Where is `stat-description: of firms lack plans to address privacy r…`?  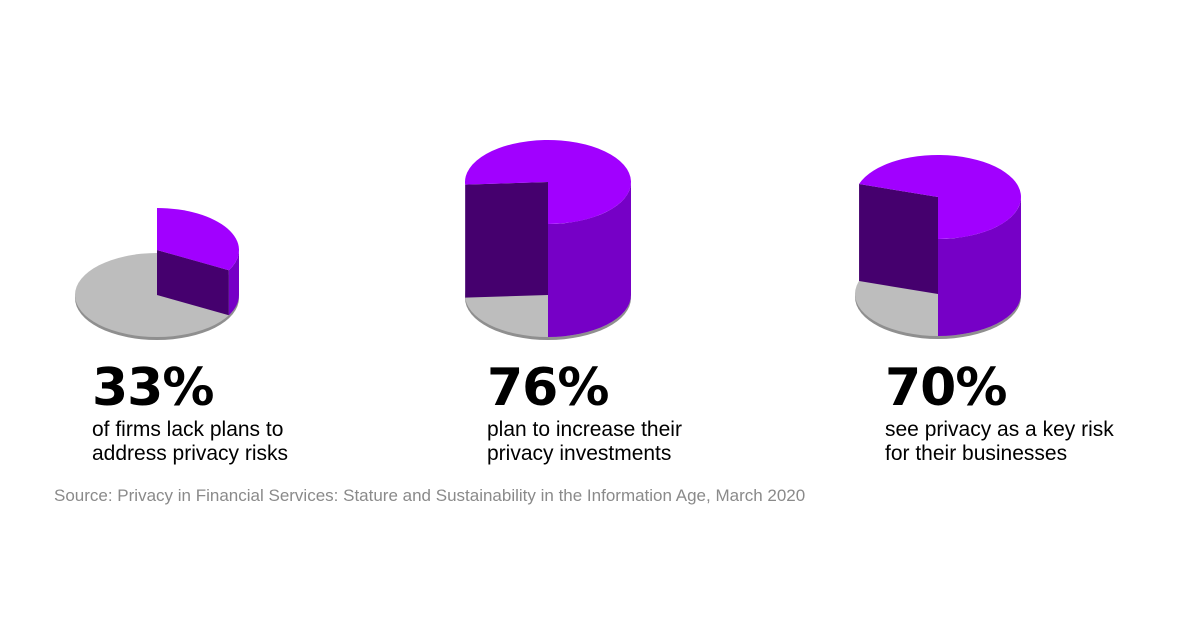 stat-description: of firms lack plans to address privacy r… is located at coordinates (190, 442).